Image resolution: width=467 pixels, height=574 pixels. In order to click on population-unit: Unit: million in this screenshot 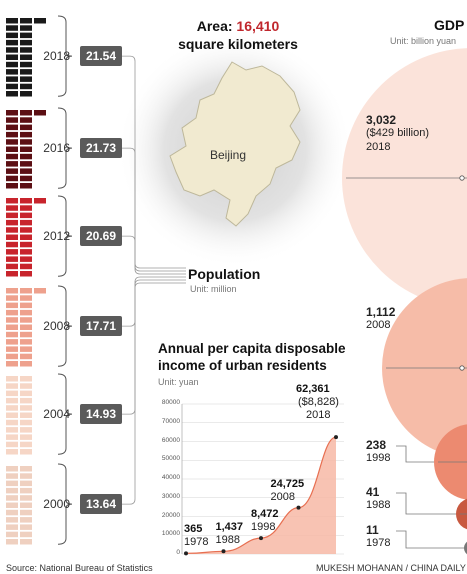, I will do `click(213, 289)`.